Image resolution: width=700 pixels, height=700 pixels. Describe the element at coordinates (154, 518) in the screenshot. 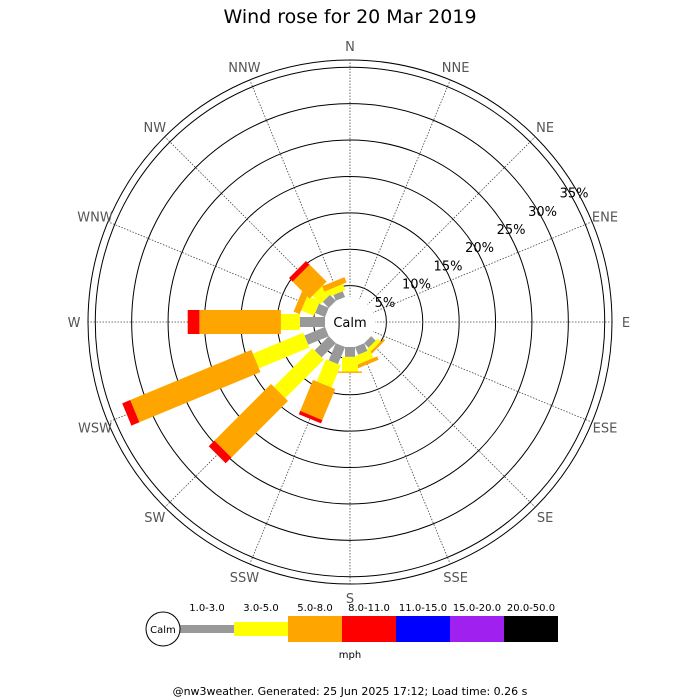

I see `direction-label-sw: SW` at that location.